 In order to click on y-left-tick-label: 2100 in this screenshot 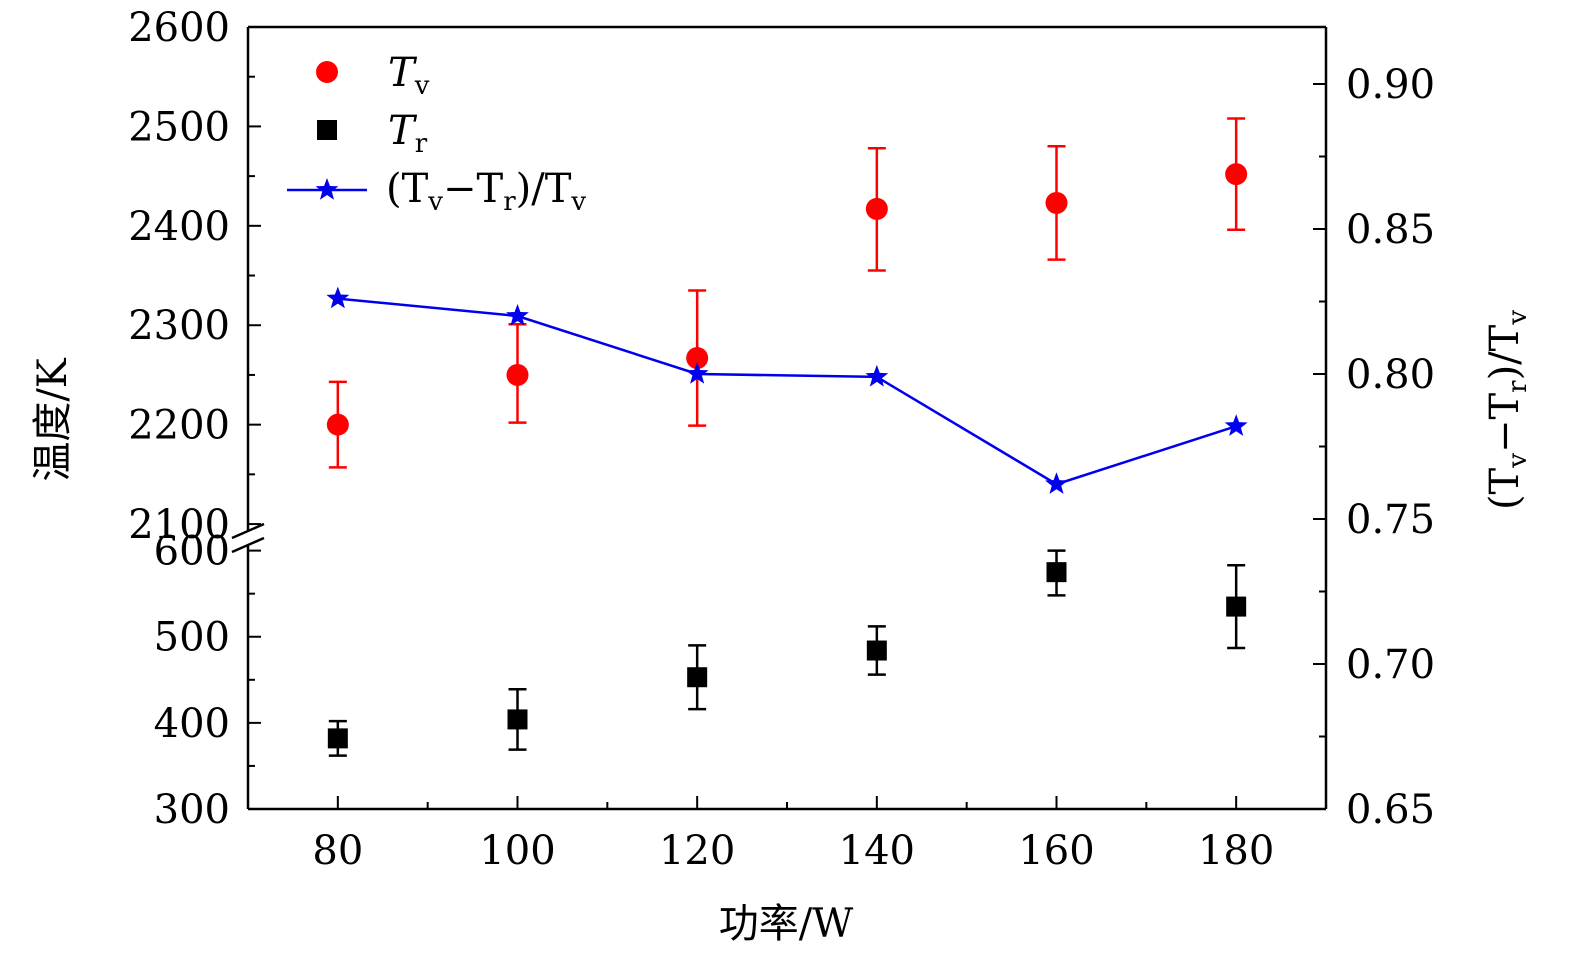, I will do `click(179, 525)`.